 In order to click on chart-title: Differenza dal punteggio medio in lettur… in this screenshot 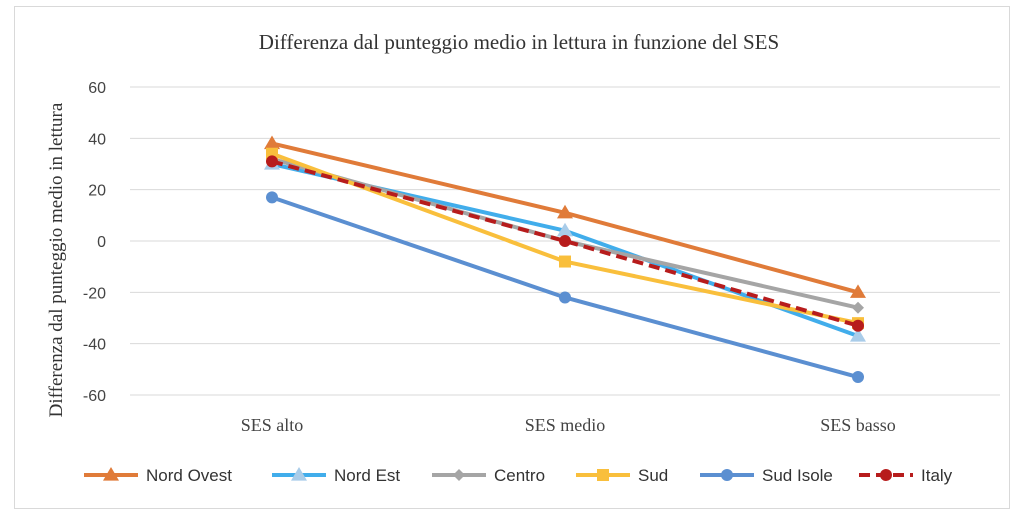, I will do `click(519, 42)`.